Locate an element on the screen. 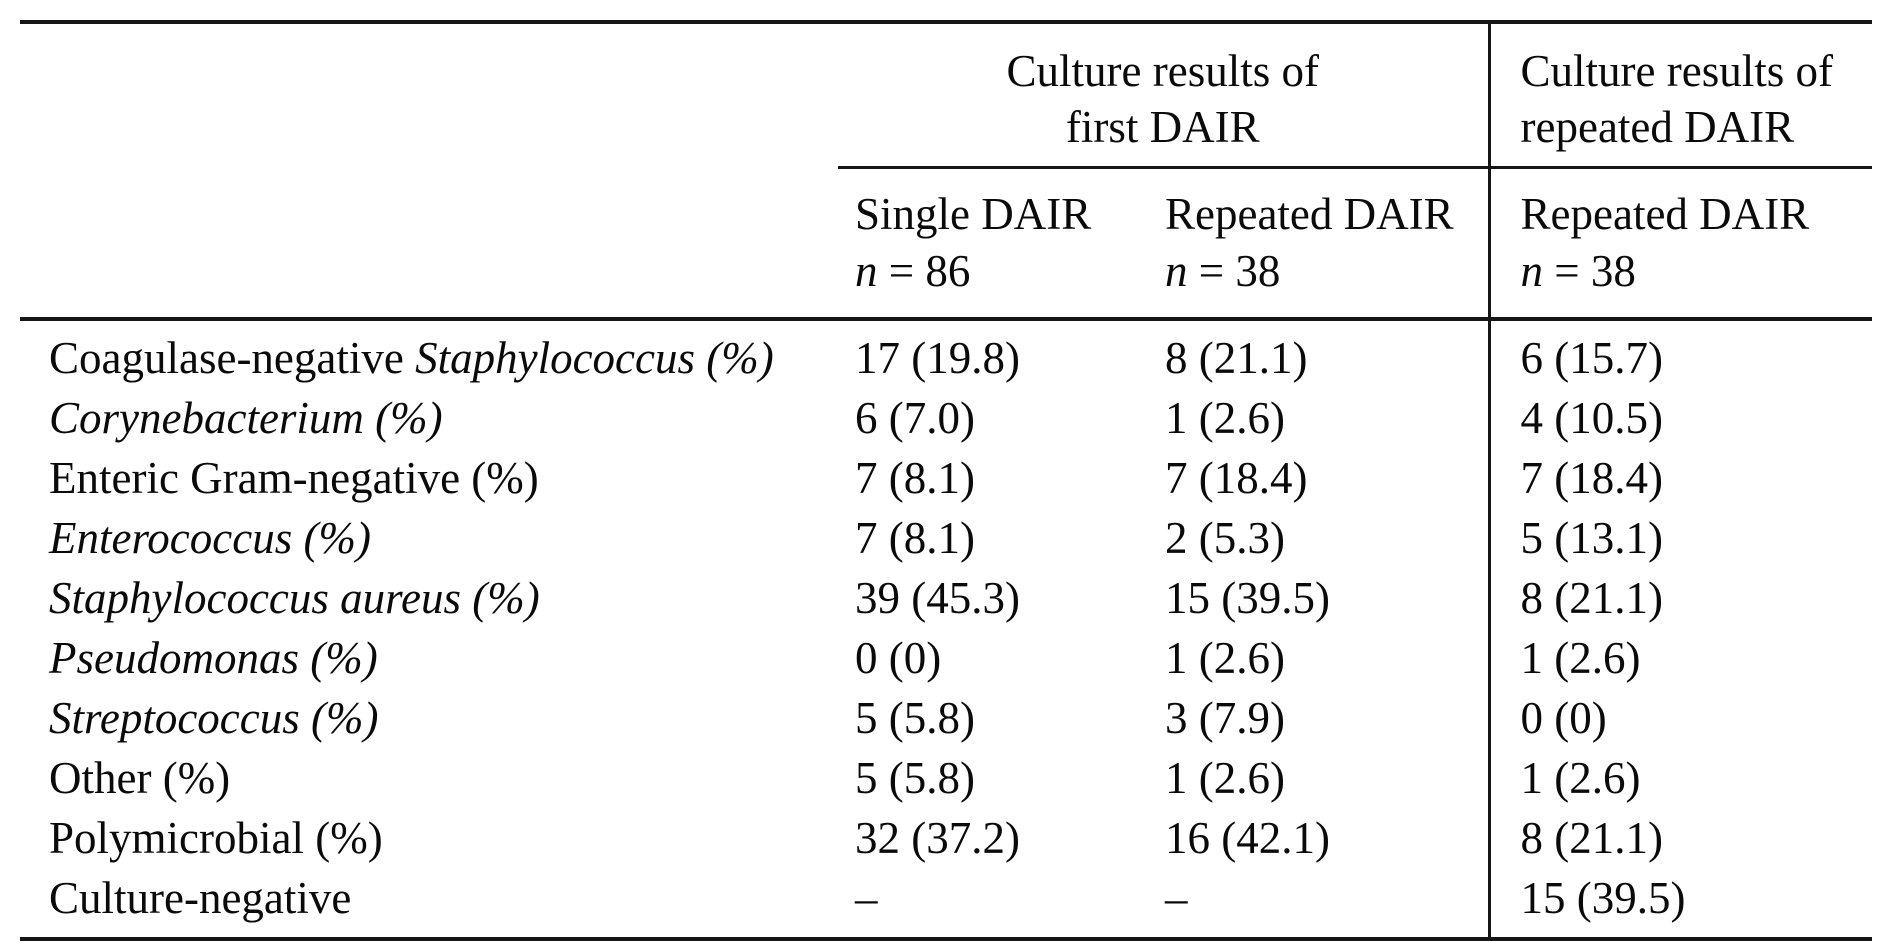 Image resolution: width=1892 pixels, height=941 pixels. group-header-first-dair: Culture results of first DAIR is located at coordinates (1164, 94).